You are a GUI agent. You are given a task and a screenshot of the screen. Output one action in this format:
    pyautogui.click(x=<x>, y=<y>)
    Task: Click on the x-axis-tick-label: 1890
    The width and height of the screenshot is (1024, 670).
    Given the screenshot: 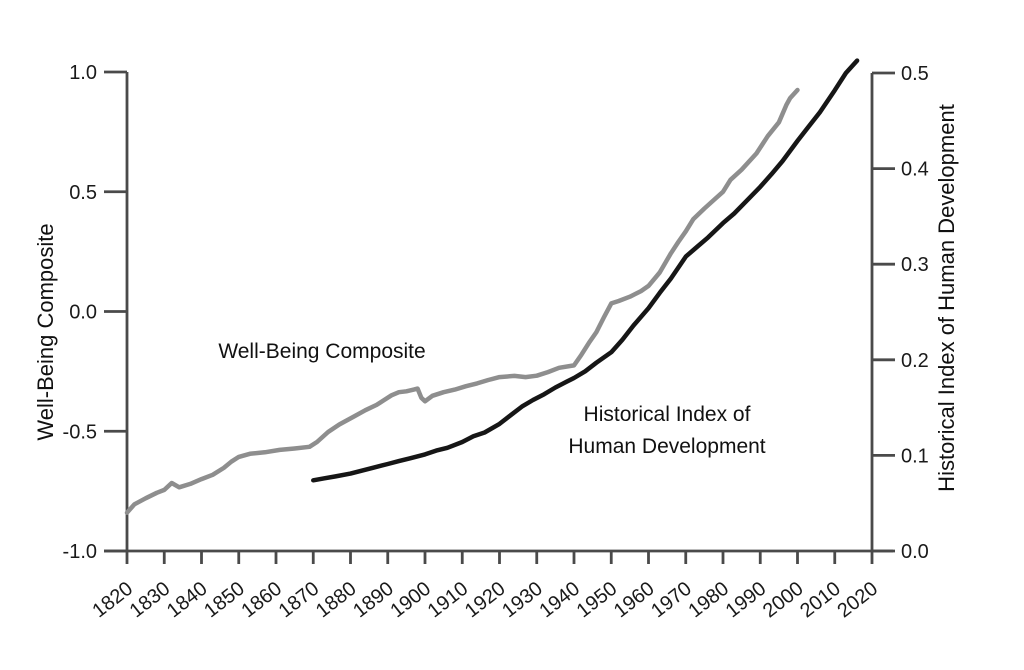 What is the action you would take?
    pyautogui.click(x=373, y=600)
    